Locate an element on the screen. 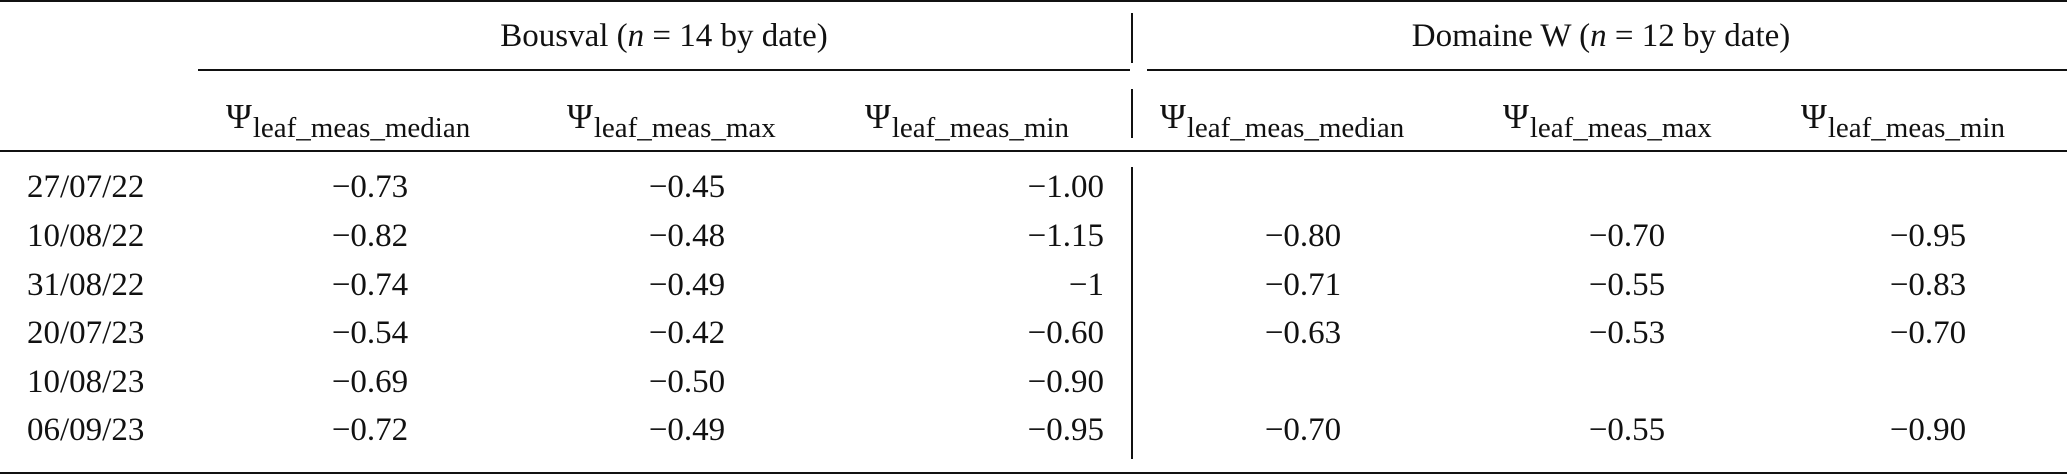 The image size is (2067, 475). table-cell: −0.73 is located at coordinates (370, 187).